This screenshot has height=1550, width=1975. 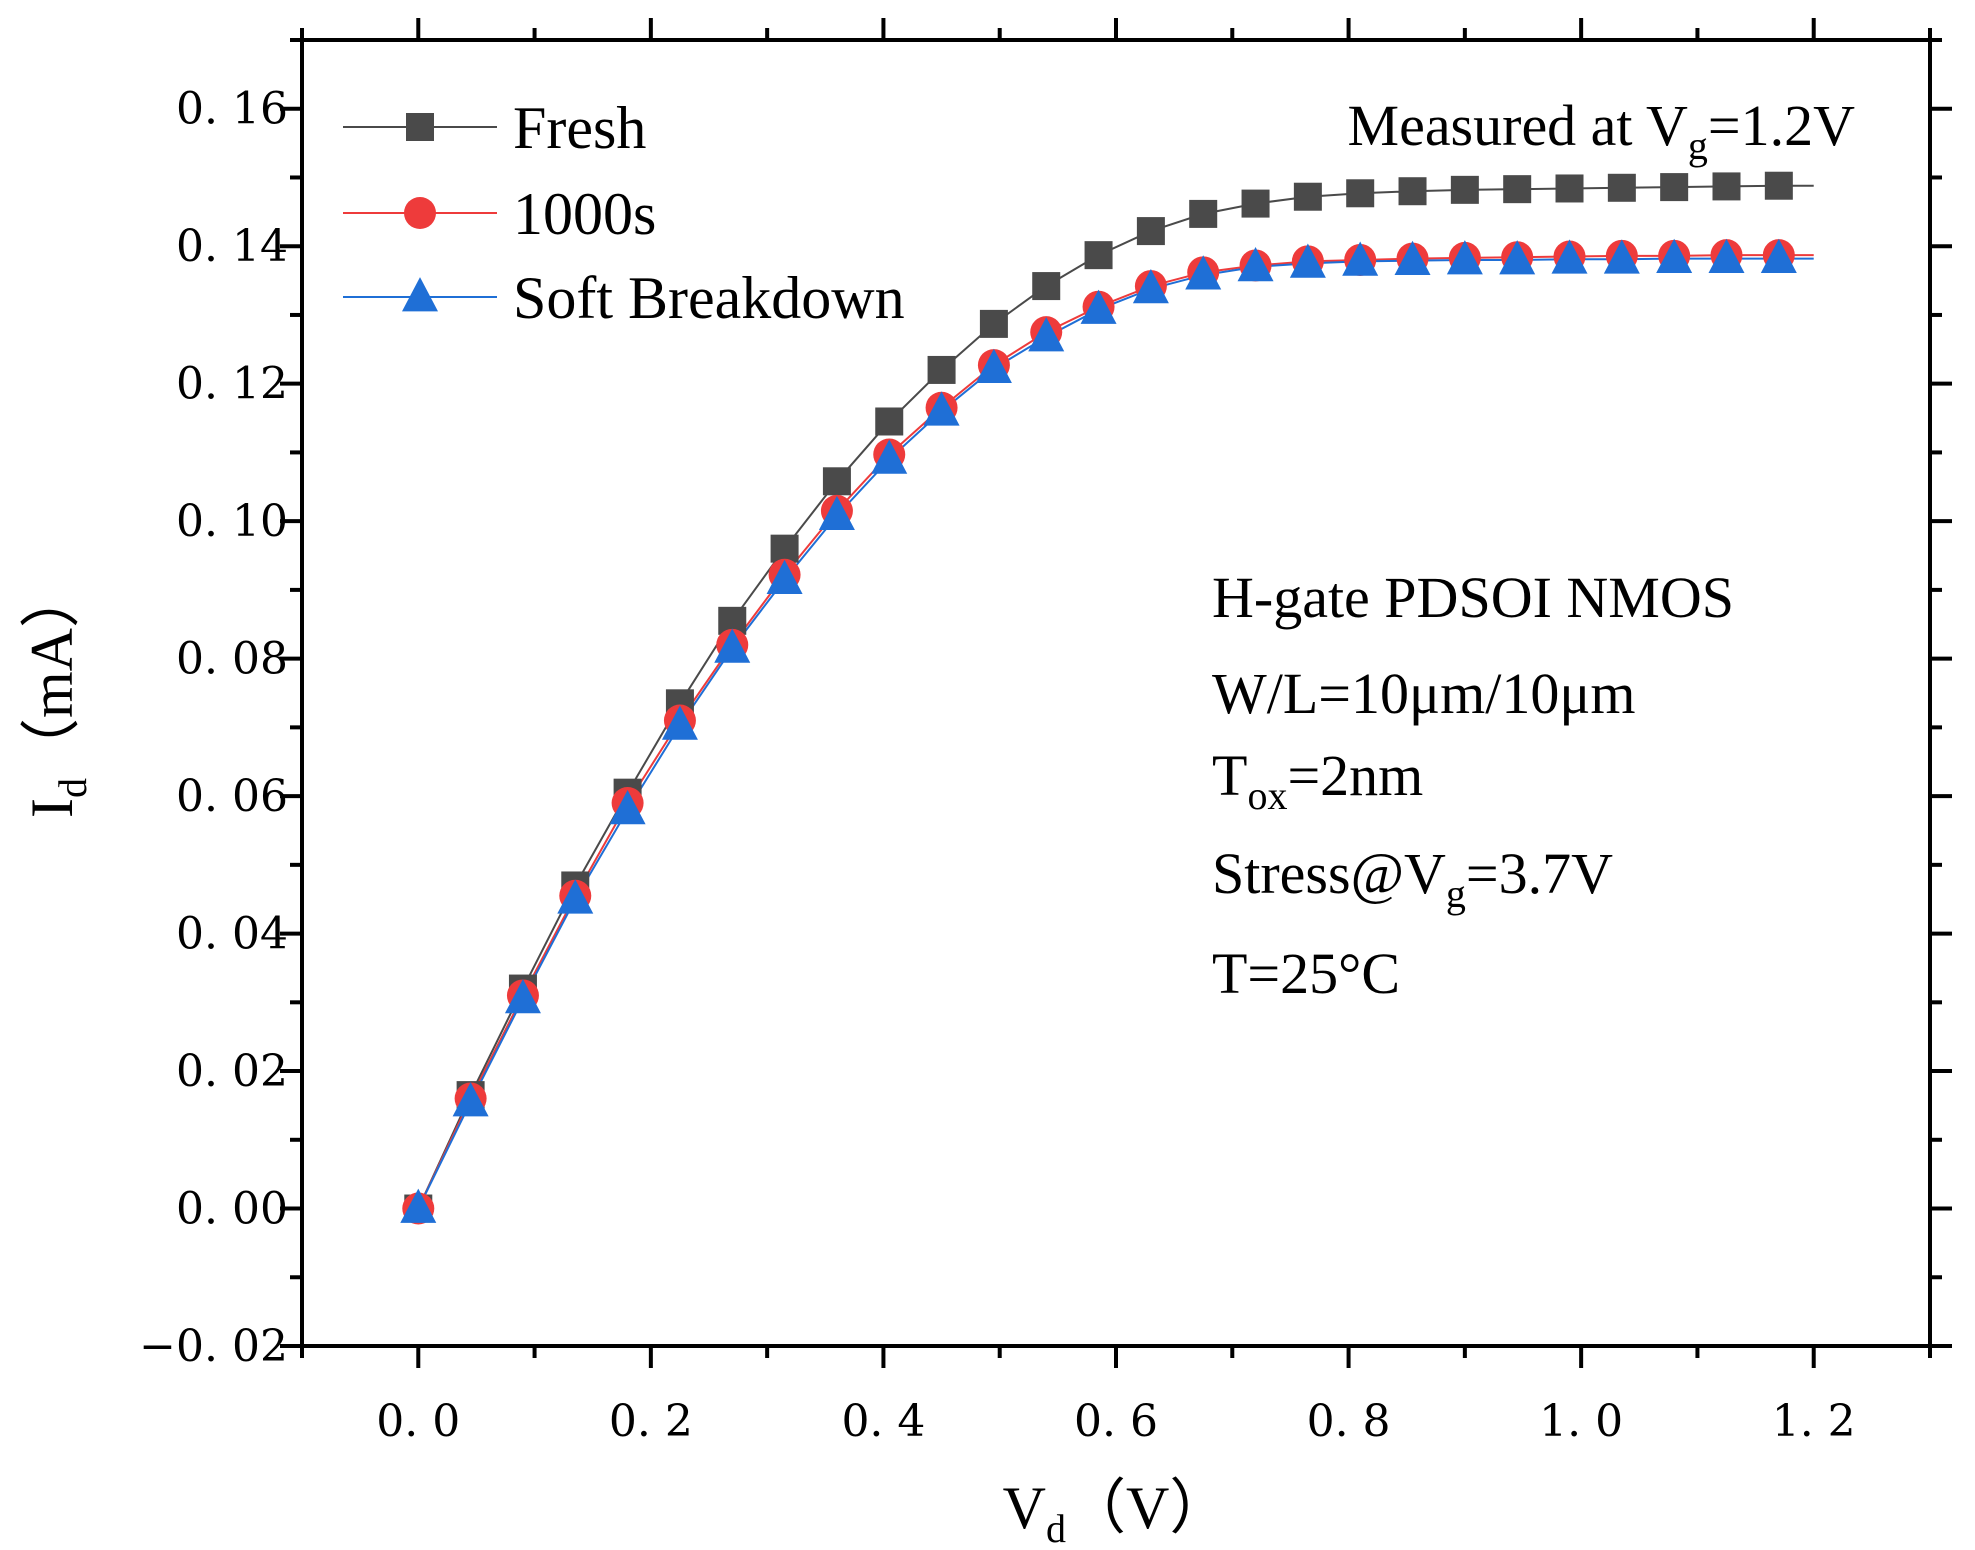 I want to click on y-tick-label: 0. 00, so click(x=232, y=1209).